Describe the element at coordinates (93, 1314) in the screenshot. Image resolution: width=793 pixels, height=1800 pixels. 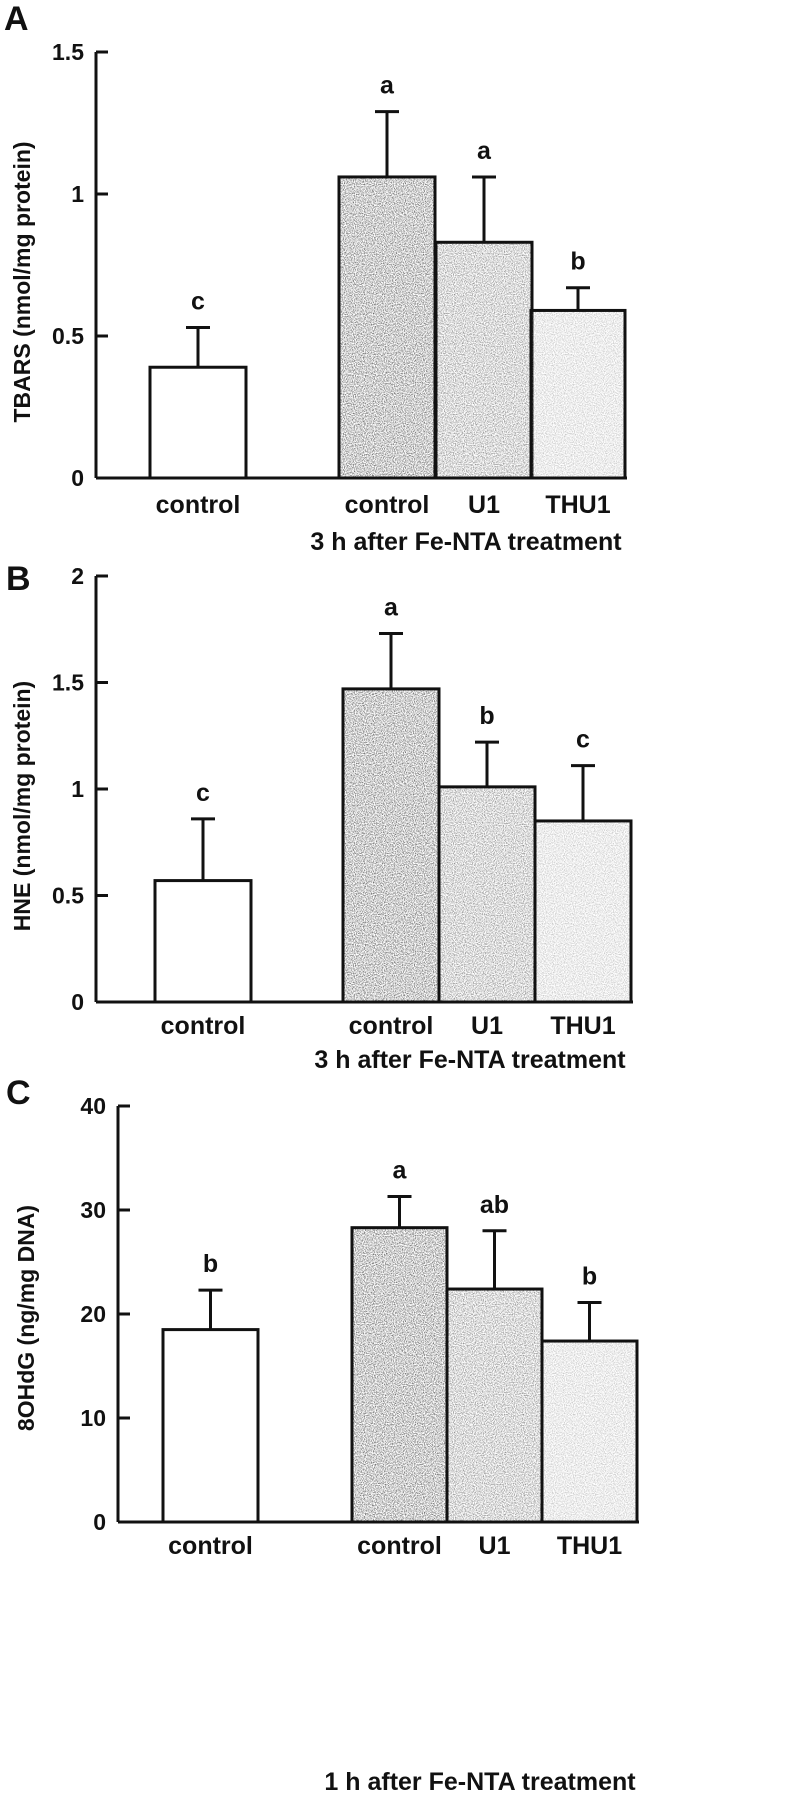
I see `y-tick-label-c-2: 20` at that location.